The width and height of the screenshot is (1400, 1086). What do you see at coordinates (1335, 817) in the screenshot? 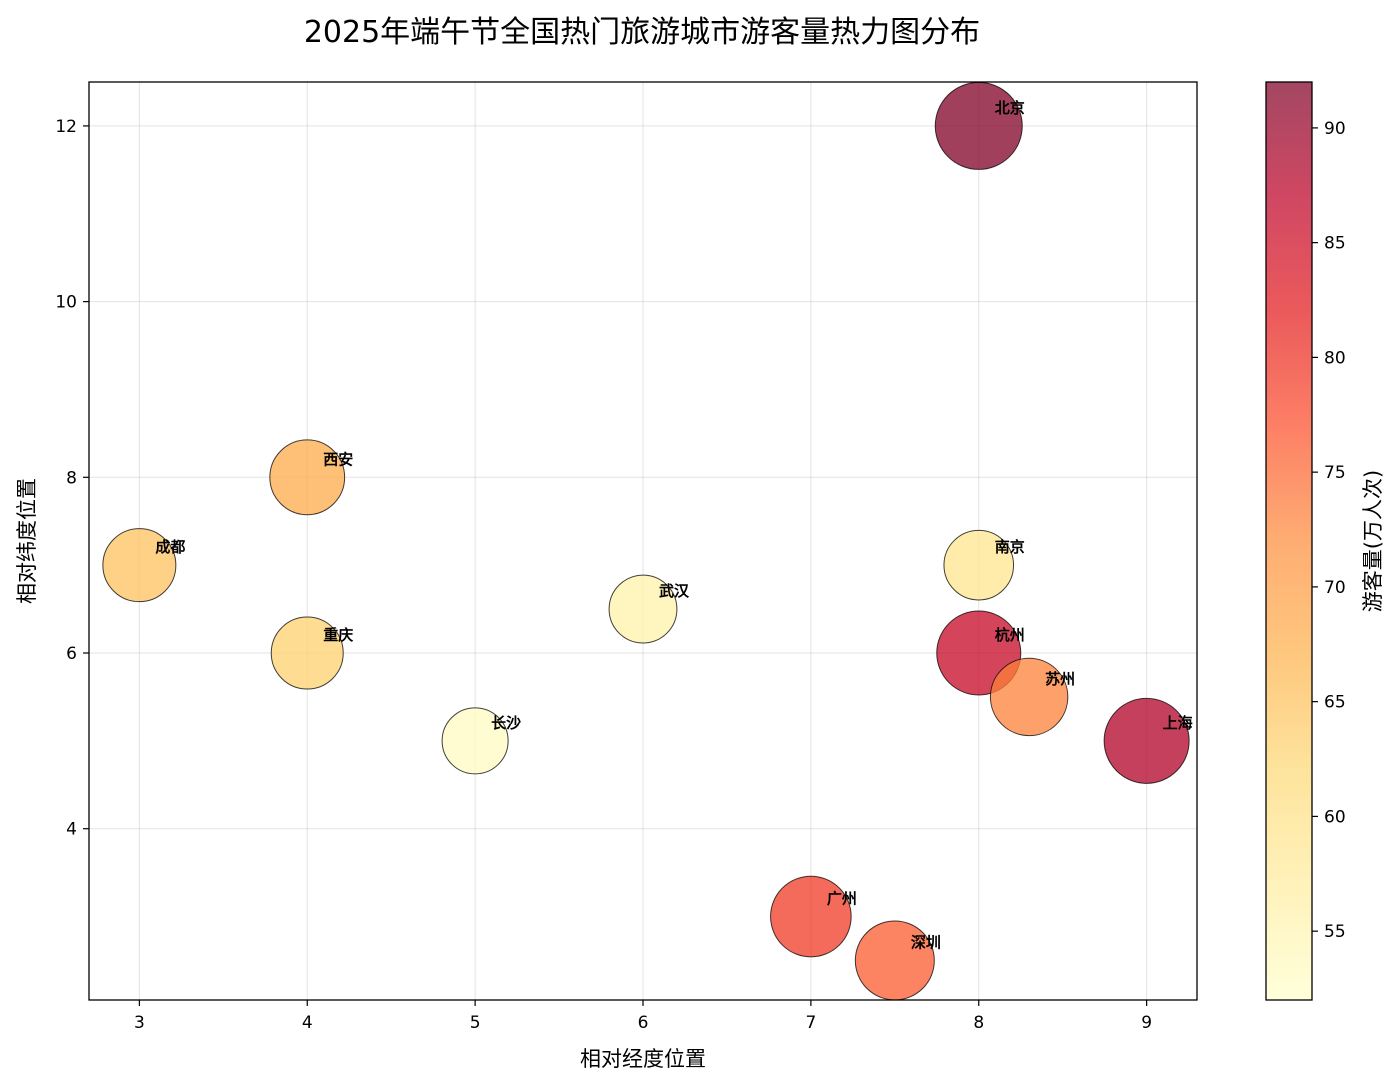
I see `colorbar-tick-label: 60` at bounding box center [1335, 817].